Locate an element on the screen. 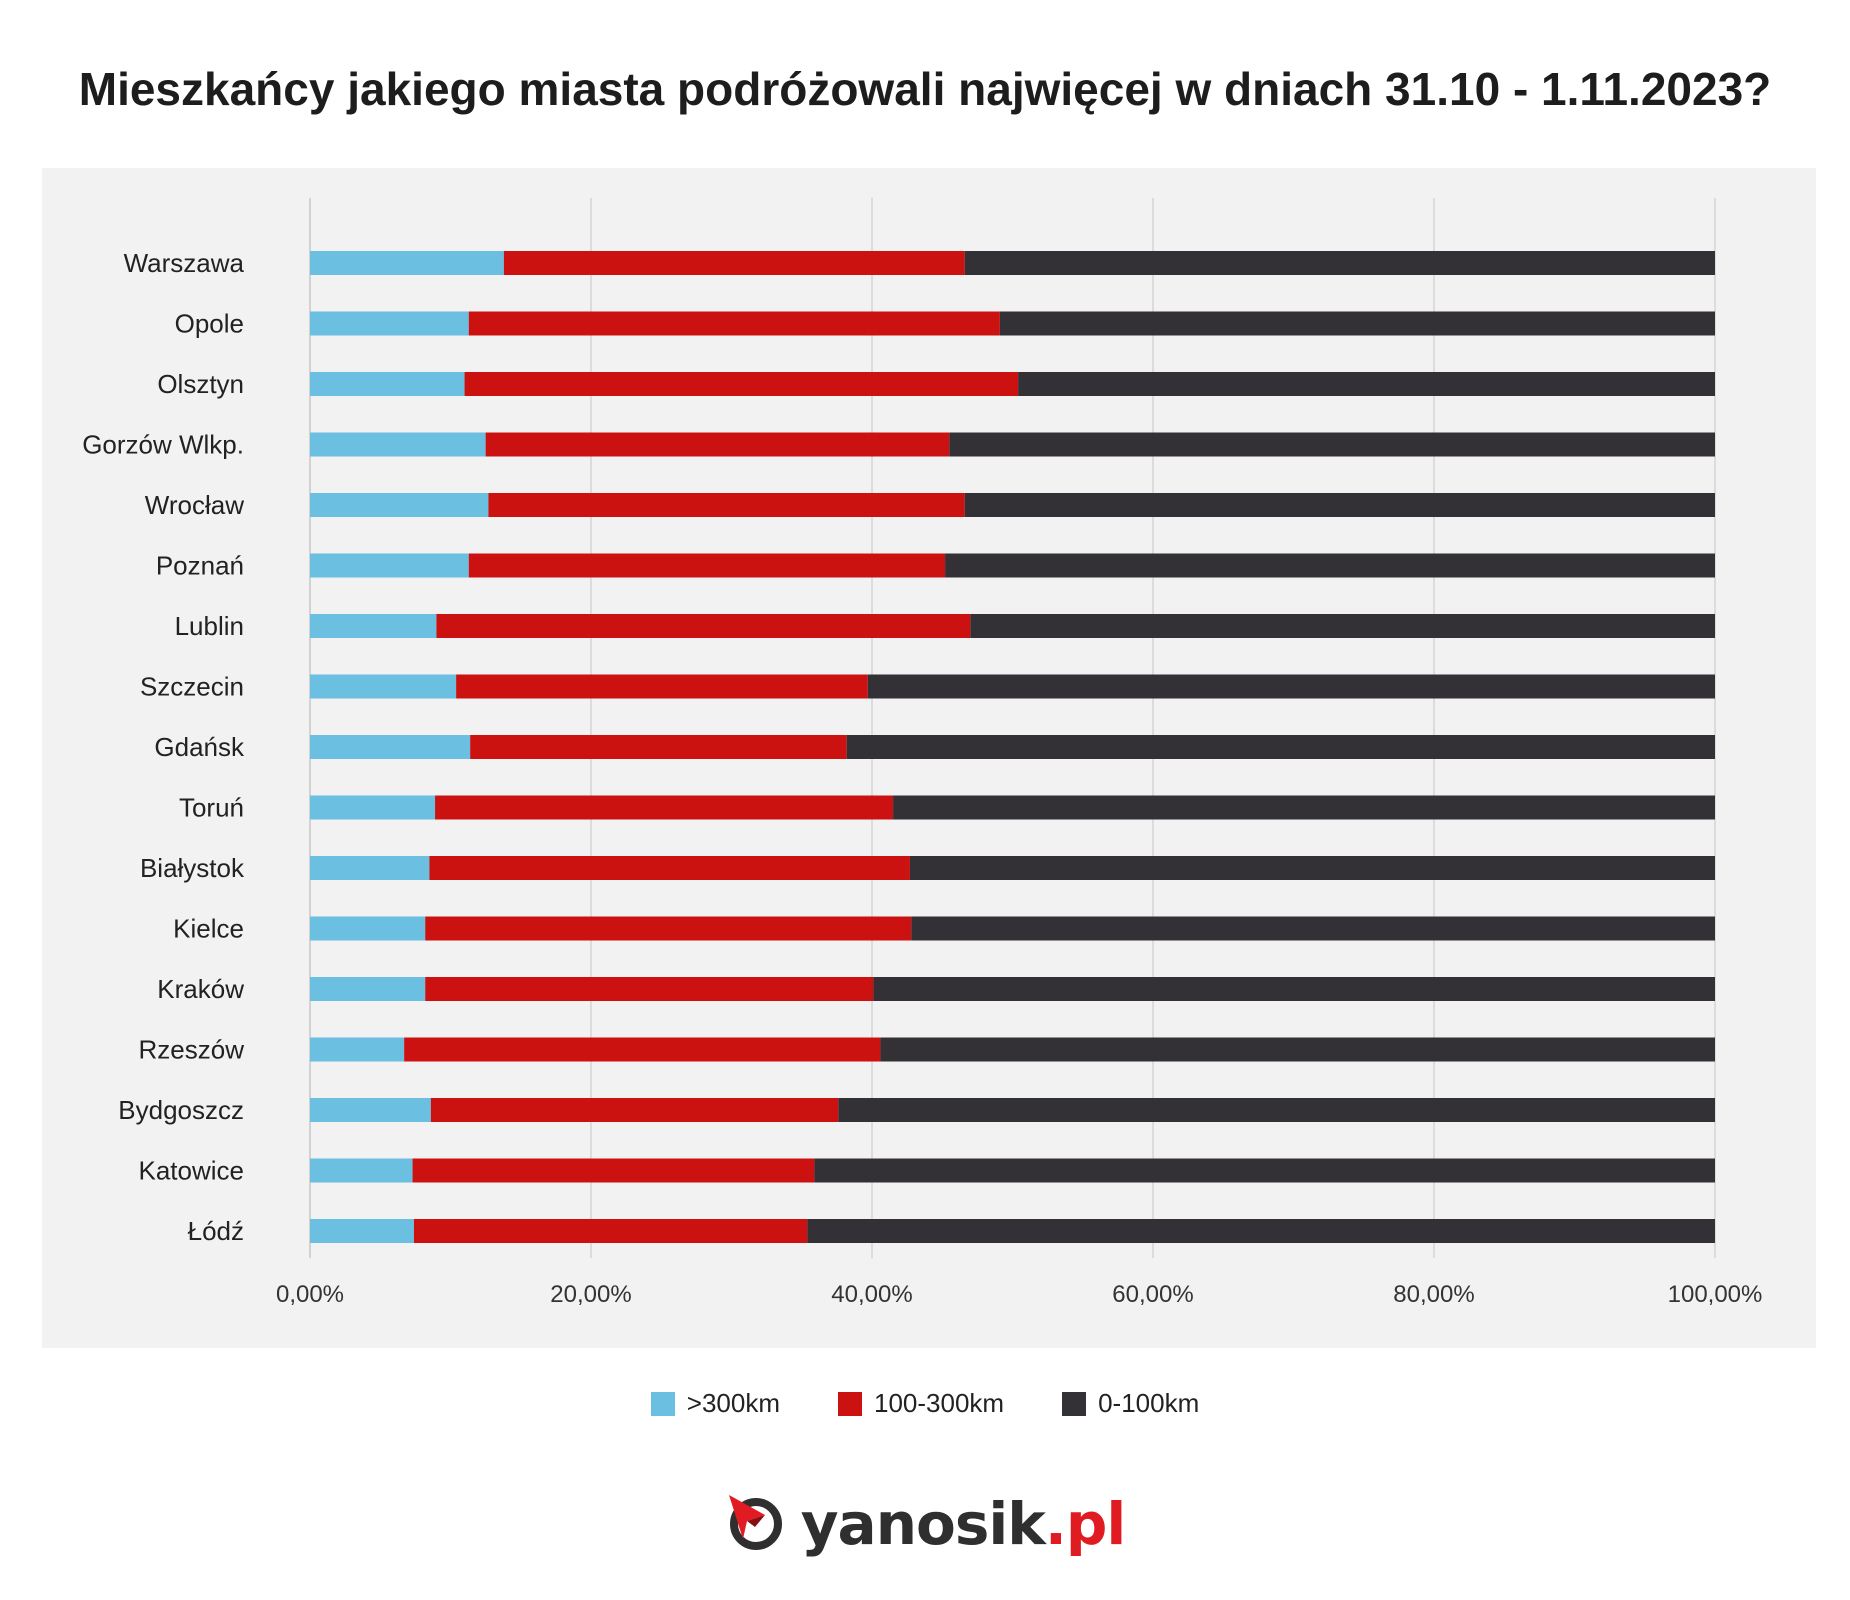 The image size is (1850, 1600). legend-swatch-mid is located at coordinates (850, 1403).